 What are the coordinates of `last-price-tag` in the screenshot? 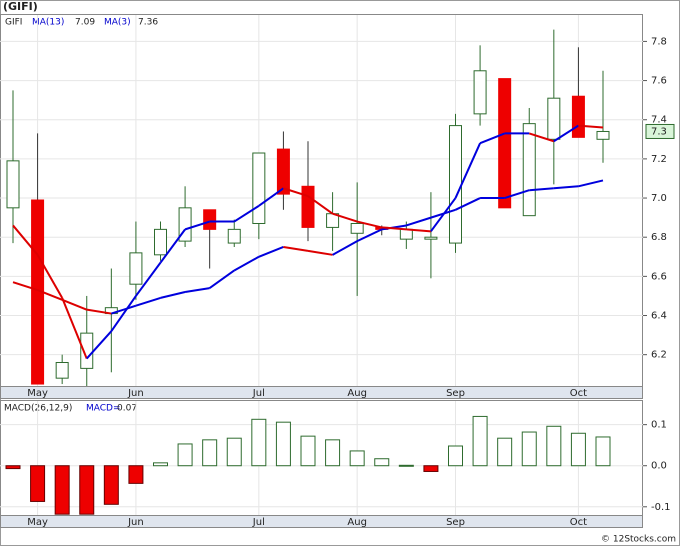 It's located at (660, 131).